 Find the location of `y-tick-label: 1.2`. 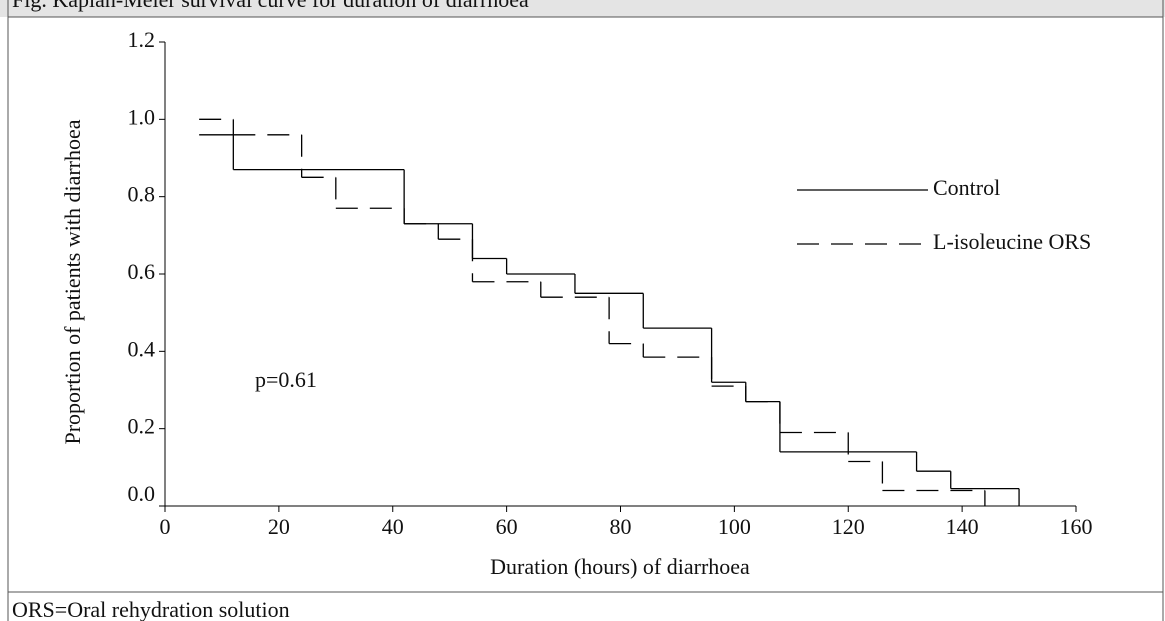

y-tick-label: 1.2 is located at coordinates (142, 39).